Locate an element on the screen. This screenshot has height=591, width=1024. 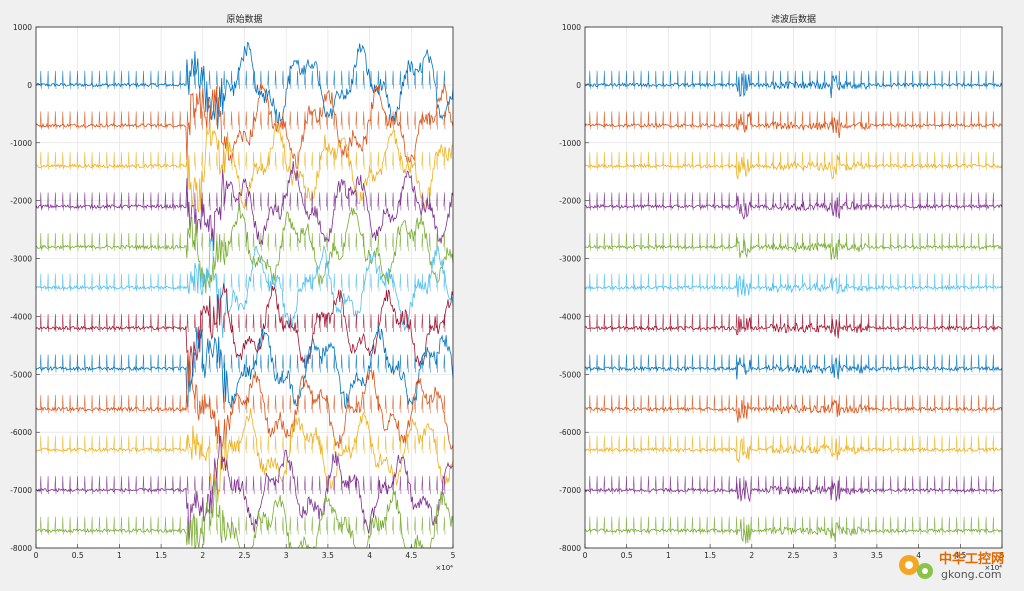
watermark-url: gkong.com is located at coordinates (971, 574).